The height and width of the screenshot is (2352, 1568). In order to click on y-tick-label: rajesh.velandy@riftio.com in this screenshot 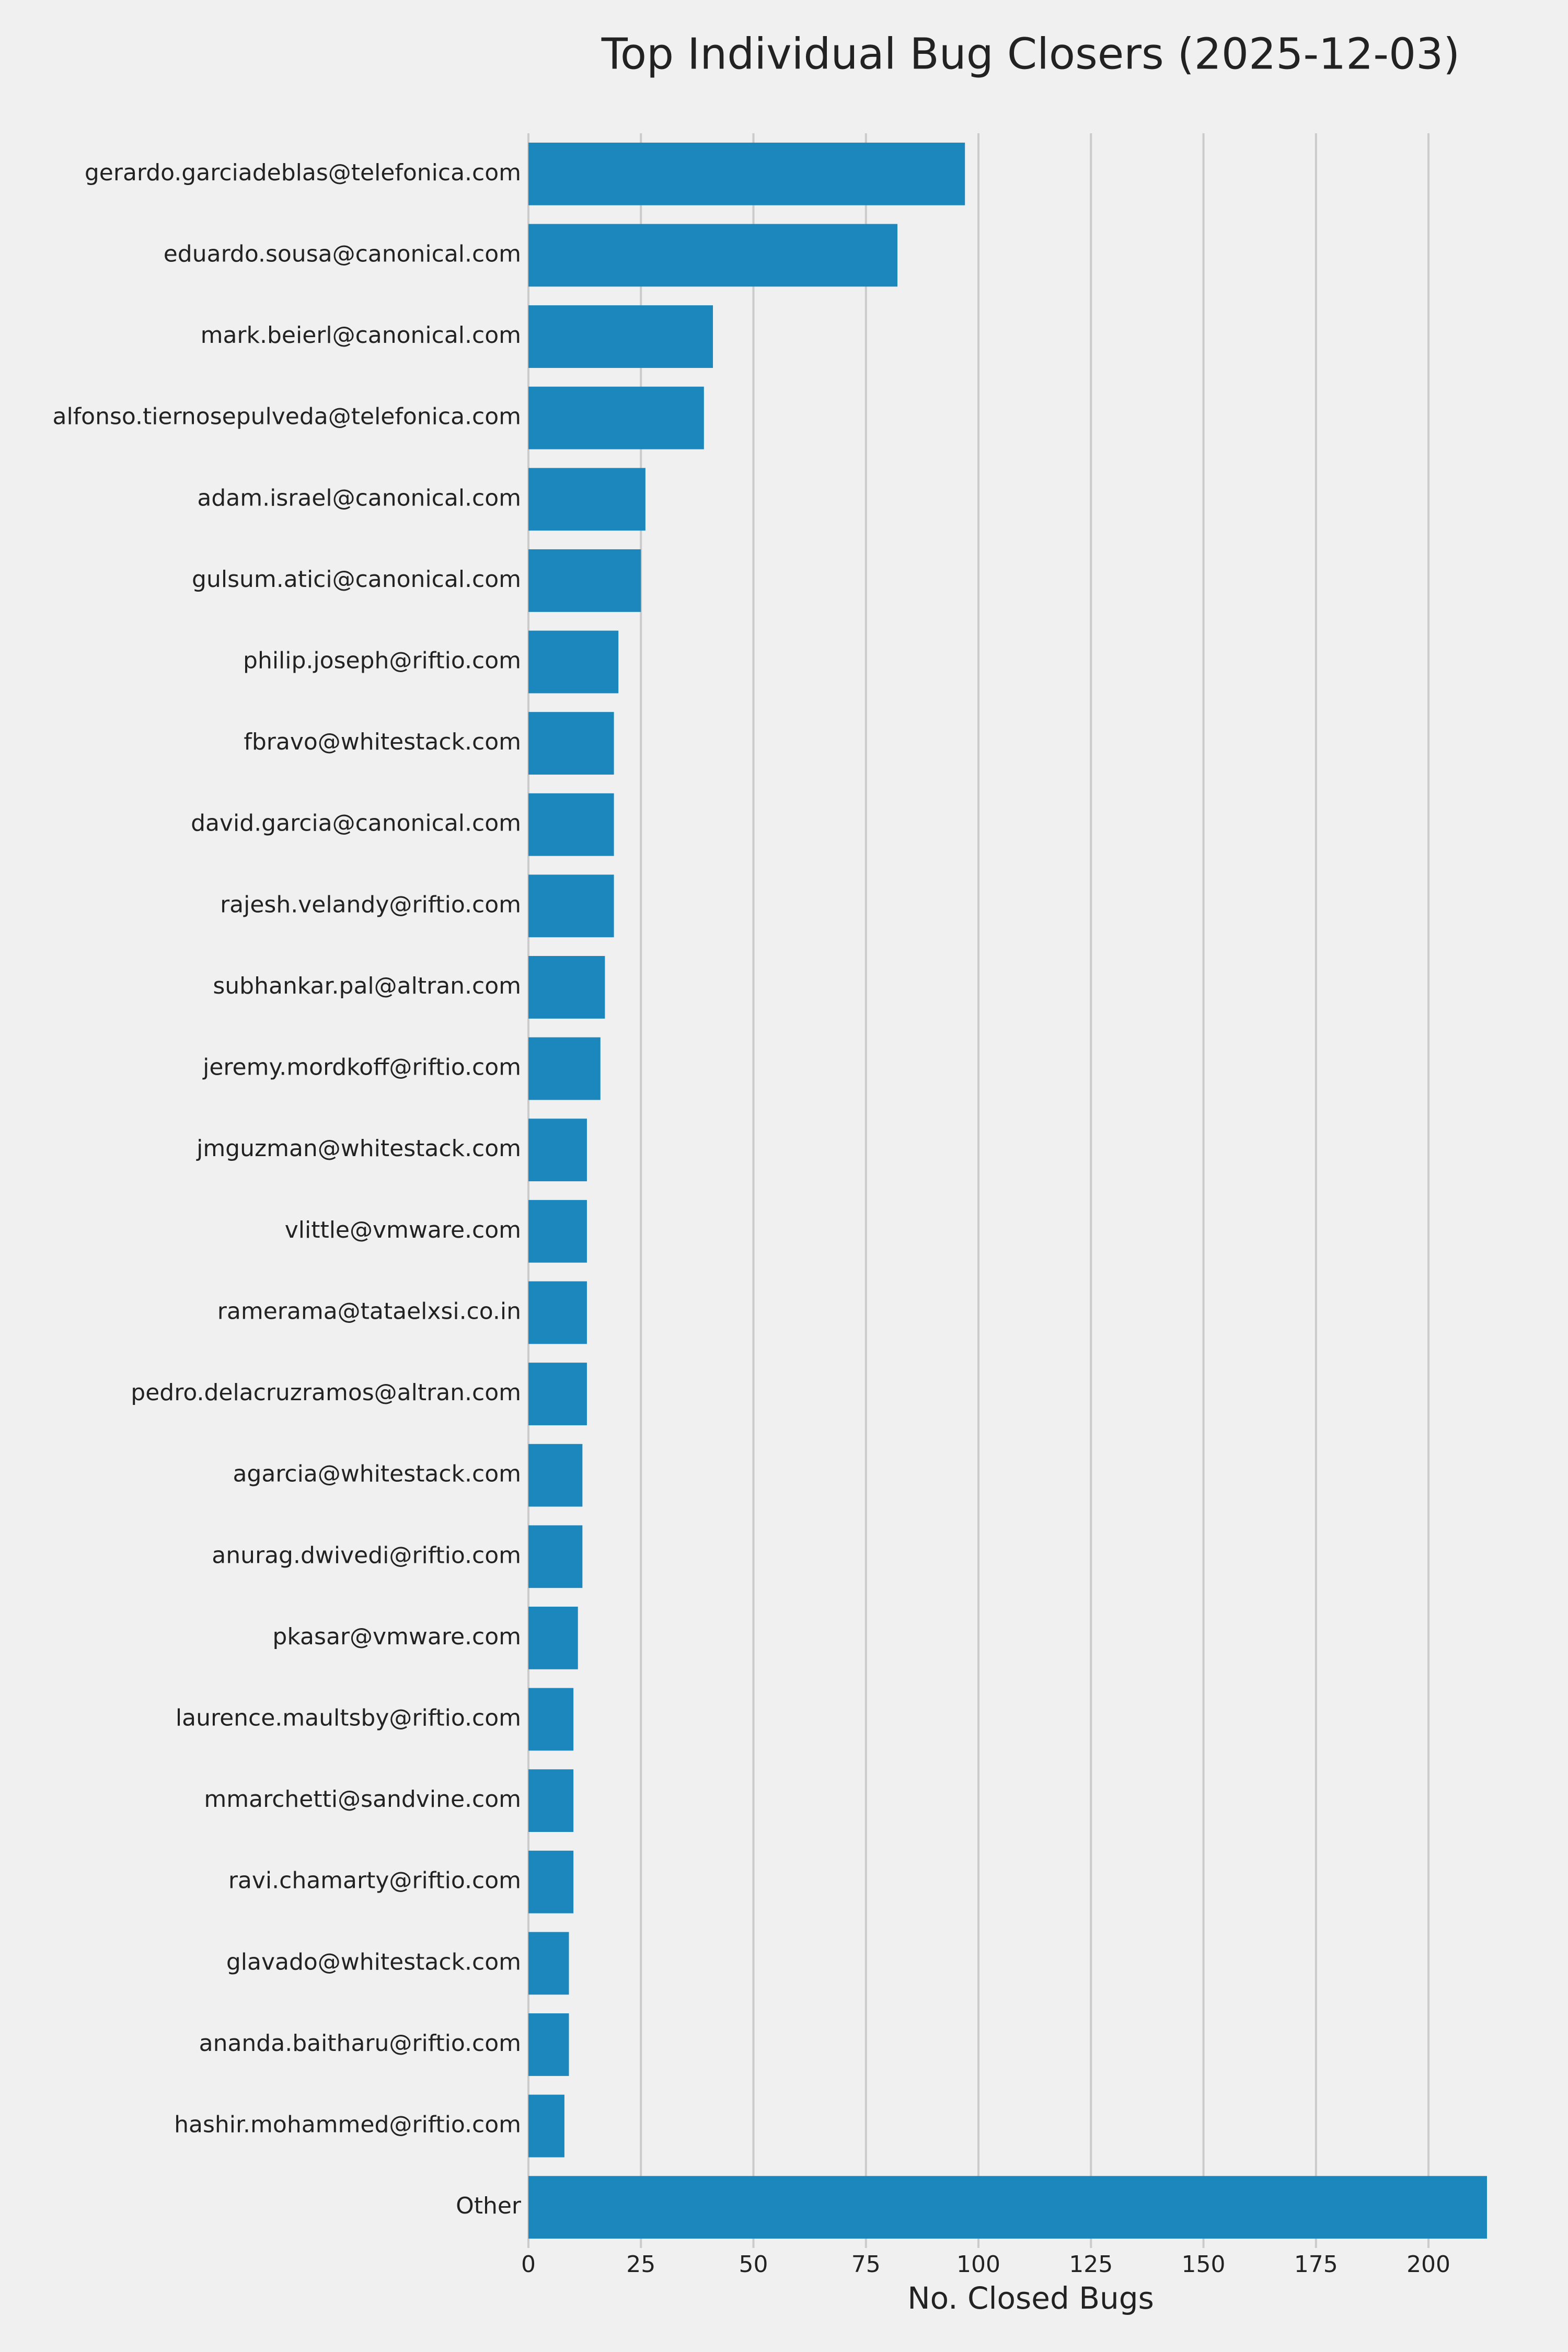, I will do `click(370, 904)`.